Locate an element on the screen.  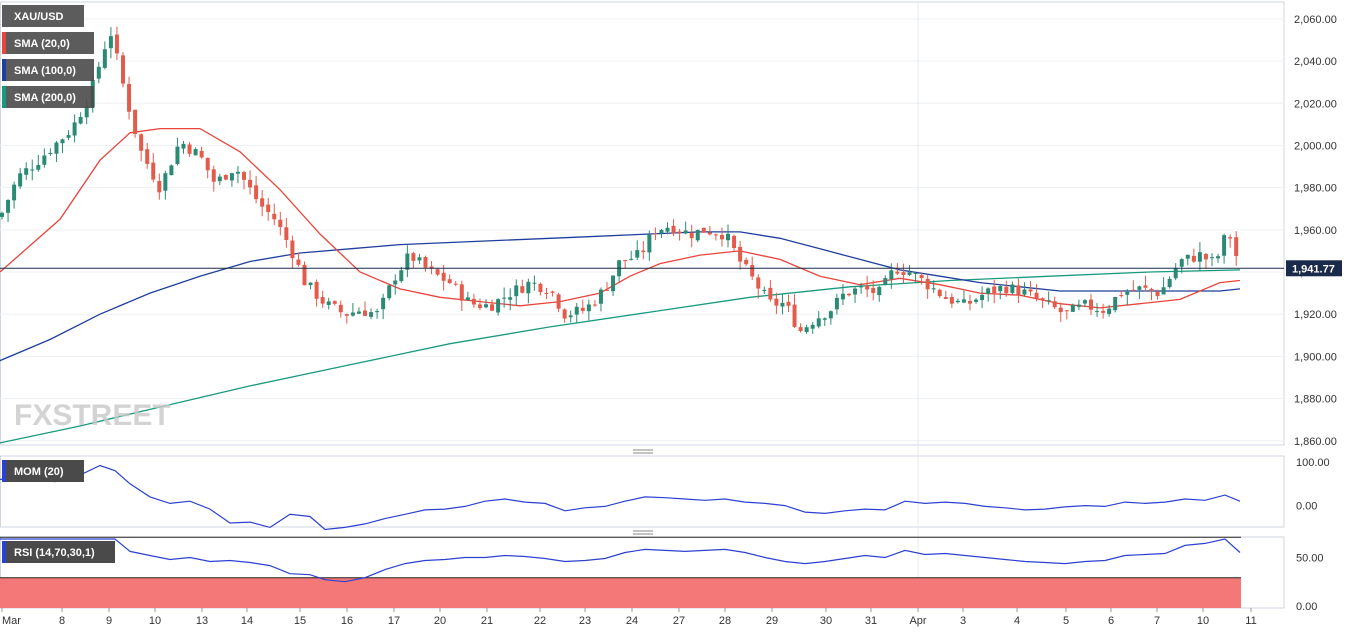
rsi-line is located at coordinates (620, 560).